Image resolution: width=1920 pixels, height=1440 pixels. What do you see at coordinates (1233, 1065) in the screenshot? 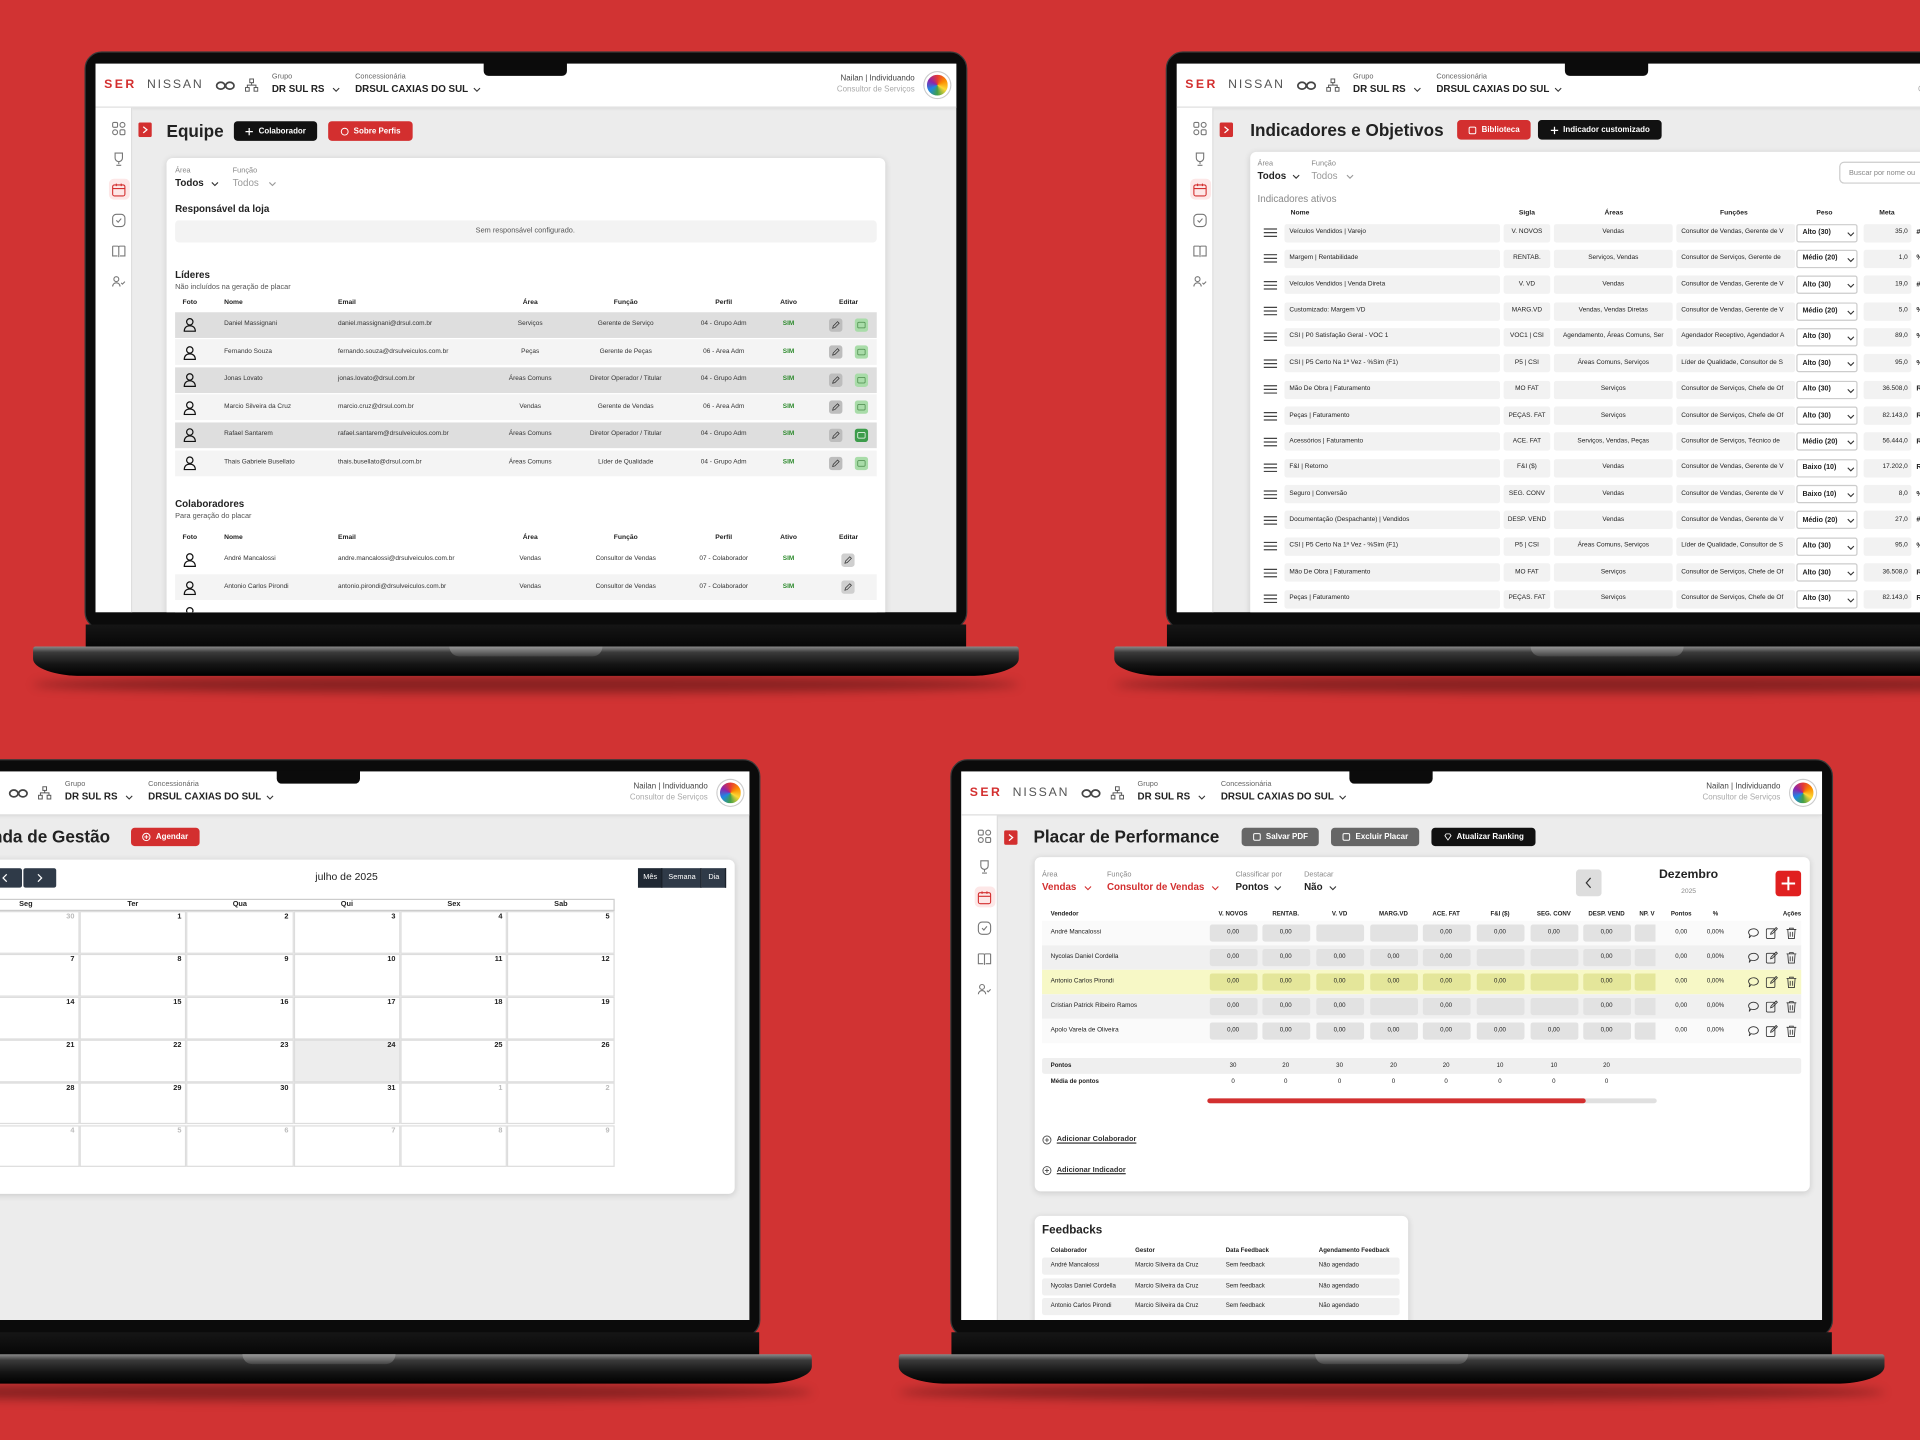
I see `points-value: 30` at bounding box center [1233, 1065].